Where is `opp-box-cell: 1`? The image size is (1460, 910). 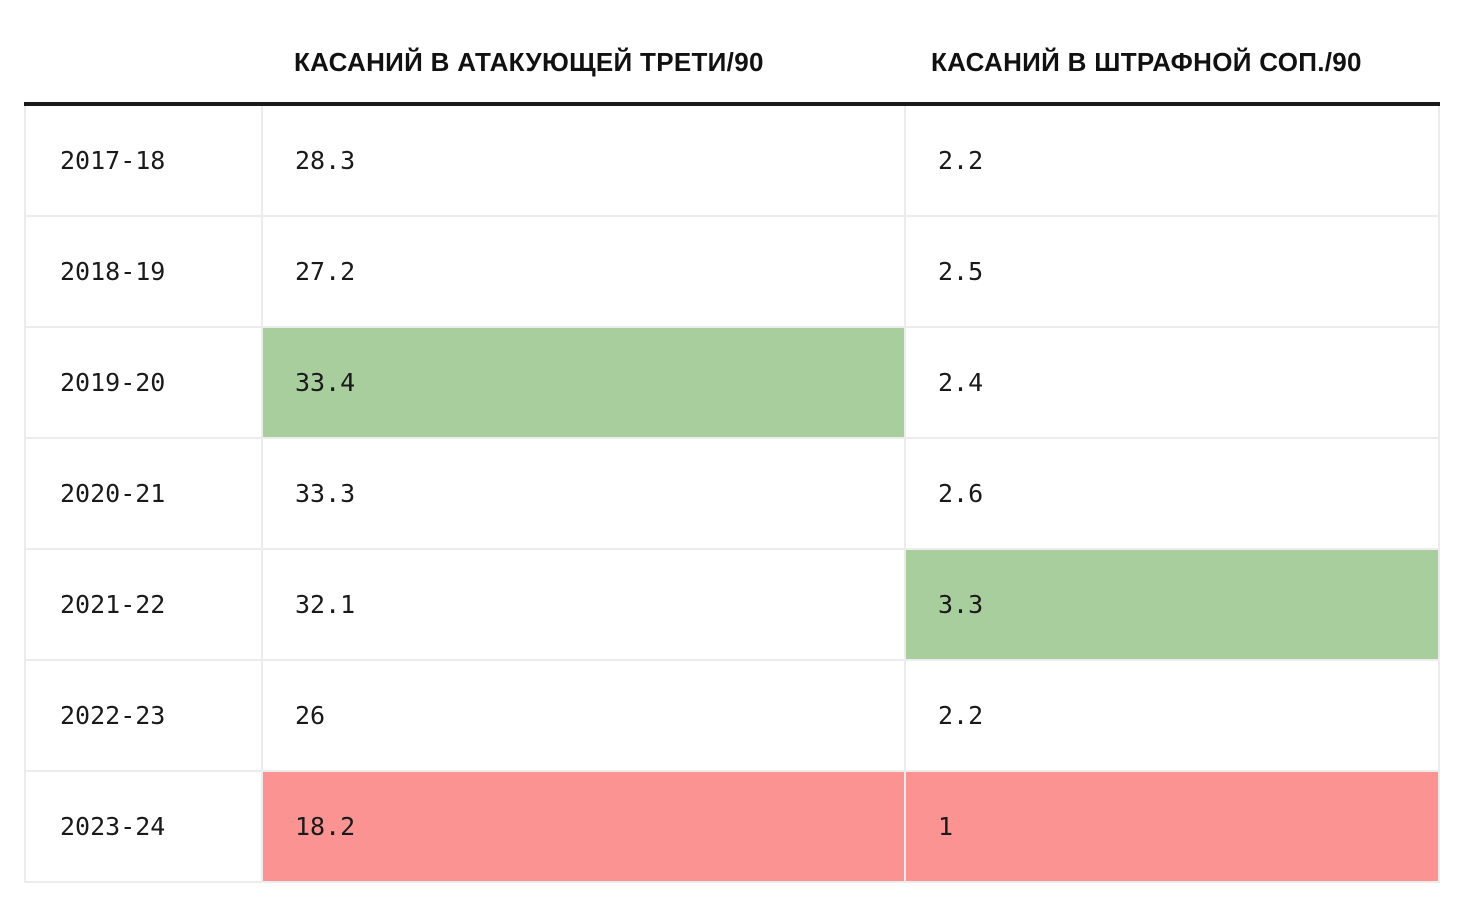 opp-box-cell: 1 is located at coordinates (1172, 826).